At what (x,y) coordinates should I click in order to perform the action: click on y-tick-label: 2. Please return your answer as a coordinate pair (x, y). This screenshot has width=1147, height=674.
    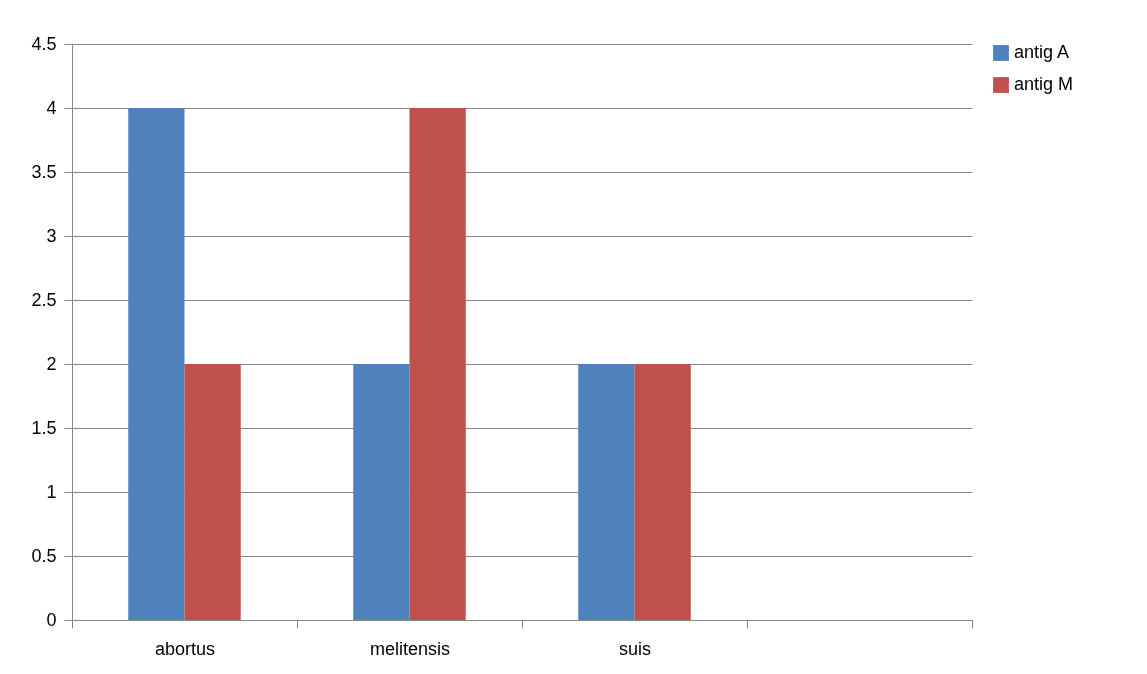
    Looking at the image, I should click on (51, 363).